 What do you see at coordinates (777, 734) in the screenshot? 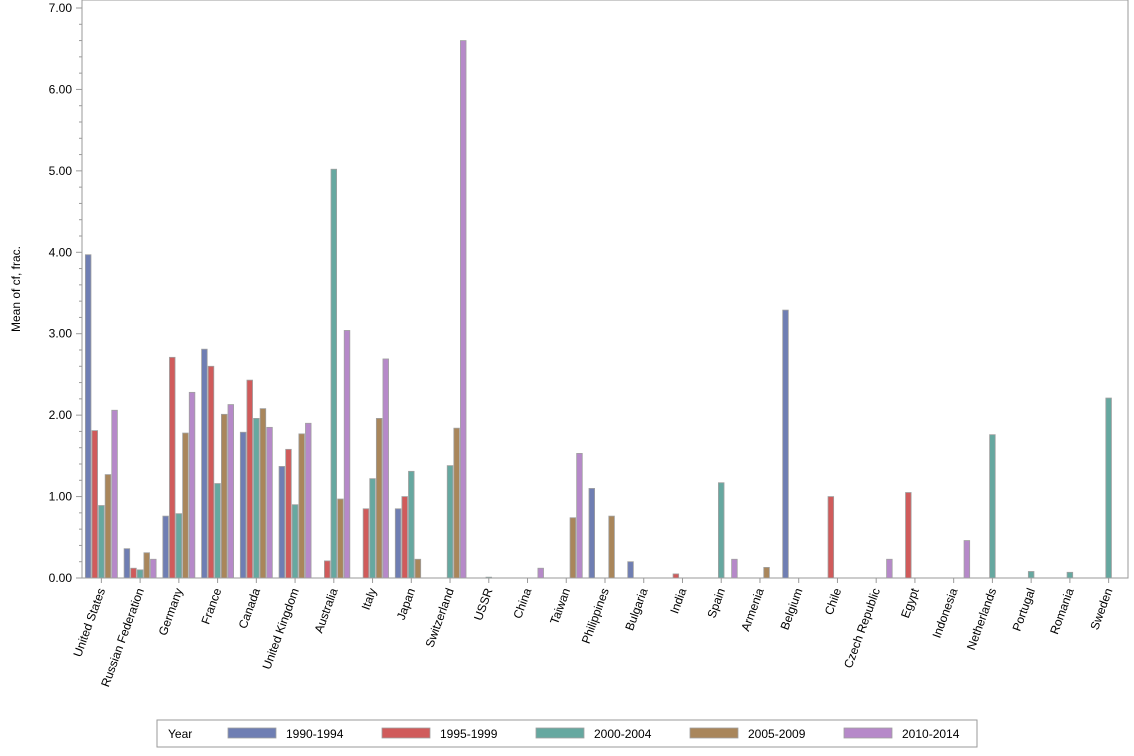
I see `legend-label: 2005-2009` at bounding box center [777, 734].